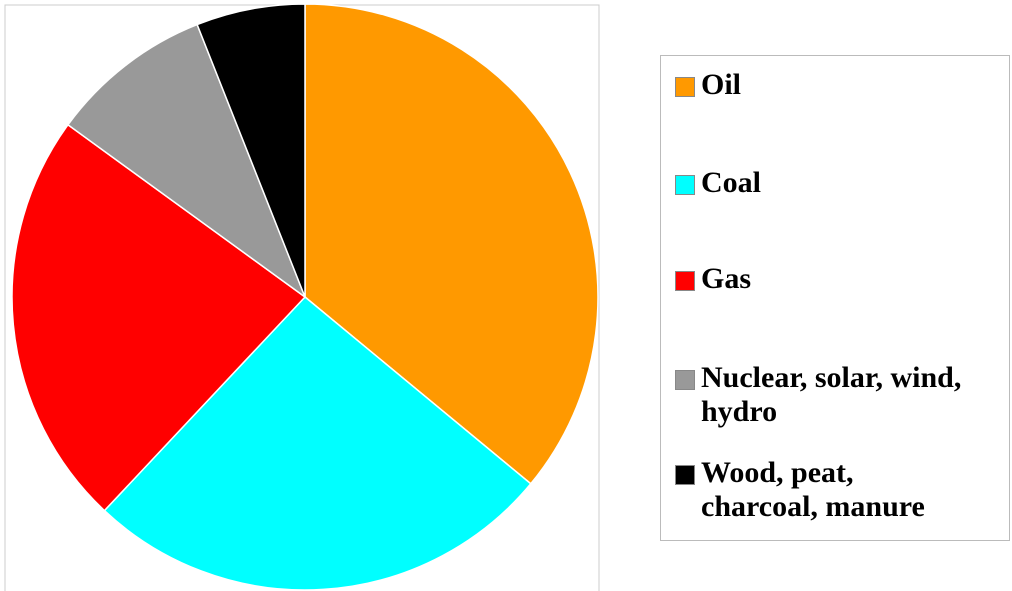 This screenshot has height=591, width=1012. What do you see at coordinates (840, 85) in the screenshot?
I see `legend-item: Oil` at bounding box center [840, 85].